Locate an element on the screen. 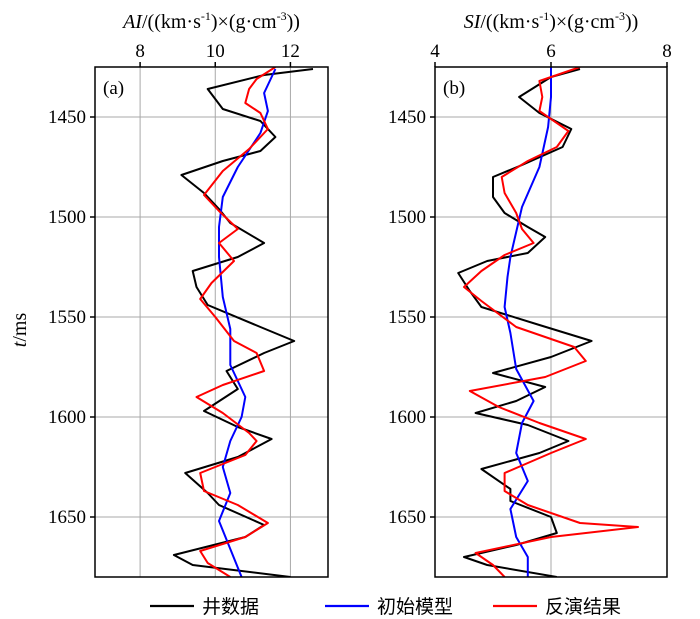  legend-item-initial: 初始模型 is located at coordinates (389, 607).